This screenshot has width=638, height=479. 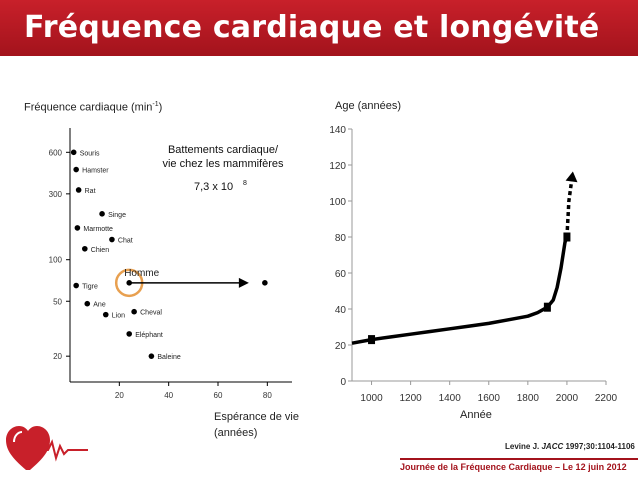 What do you see at coordinates (168, 395) in the screenshot?
I see `left-x-tick-label: 40` at bounding box center [168, 395].